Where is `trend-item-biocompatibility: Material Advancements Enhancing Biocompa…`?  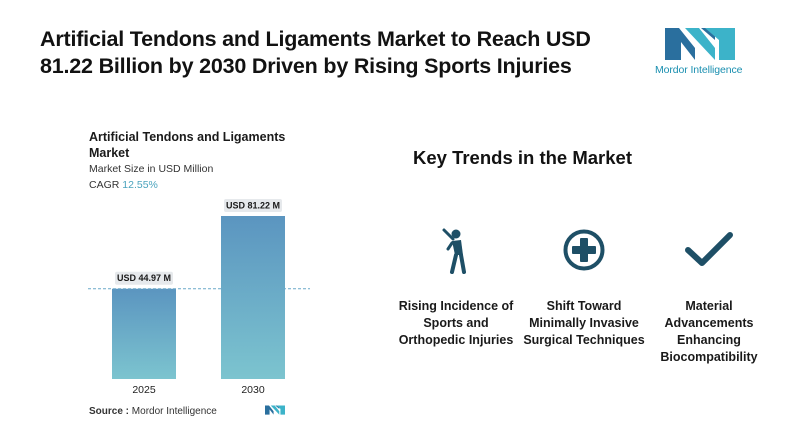 trend-item-biocompatibility: Material Advancements Enhancing Biocompa… is located at coordinates (709, 294).